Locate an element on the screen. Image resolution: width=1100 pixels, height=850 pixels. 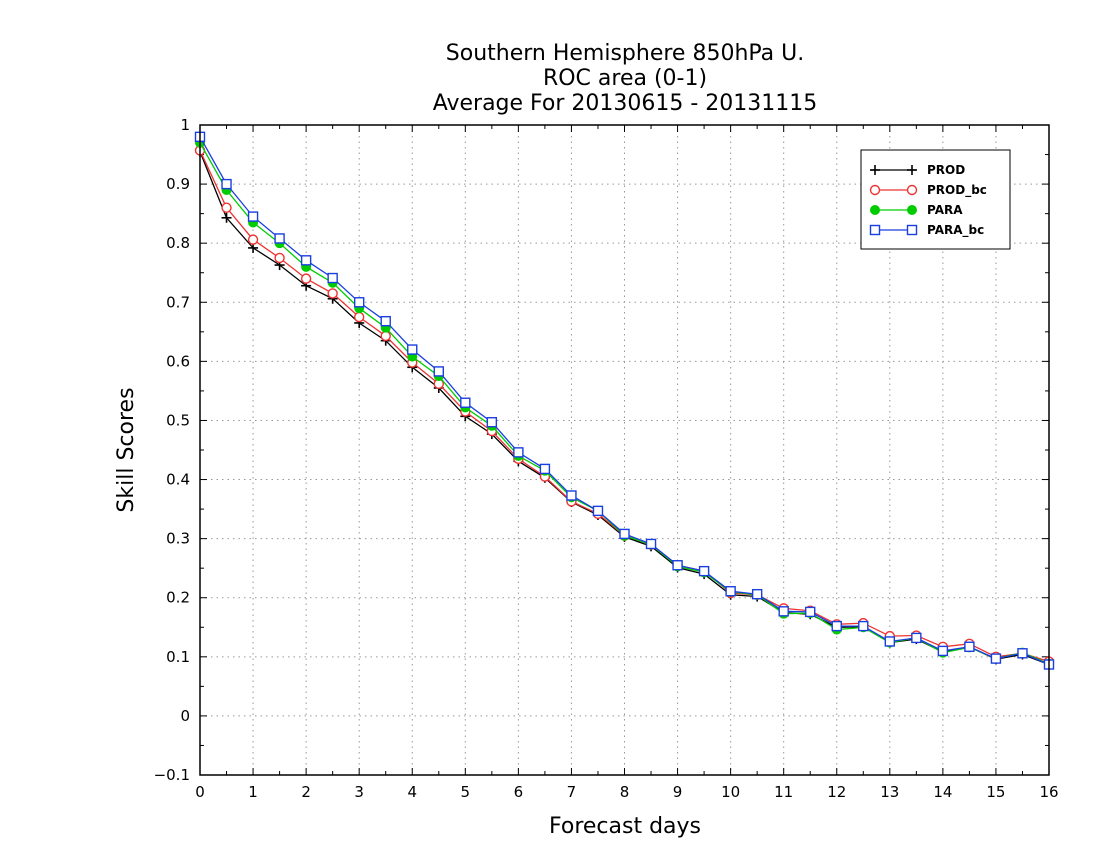
title-line-2: ROC area (0-1) is located at coordinates (625, 78).